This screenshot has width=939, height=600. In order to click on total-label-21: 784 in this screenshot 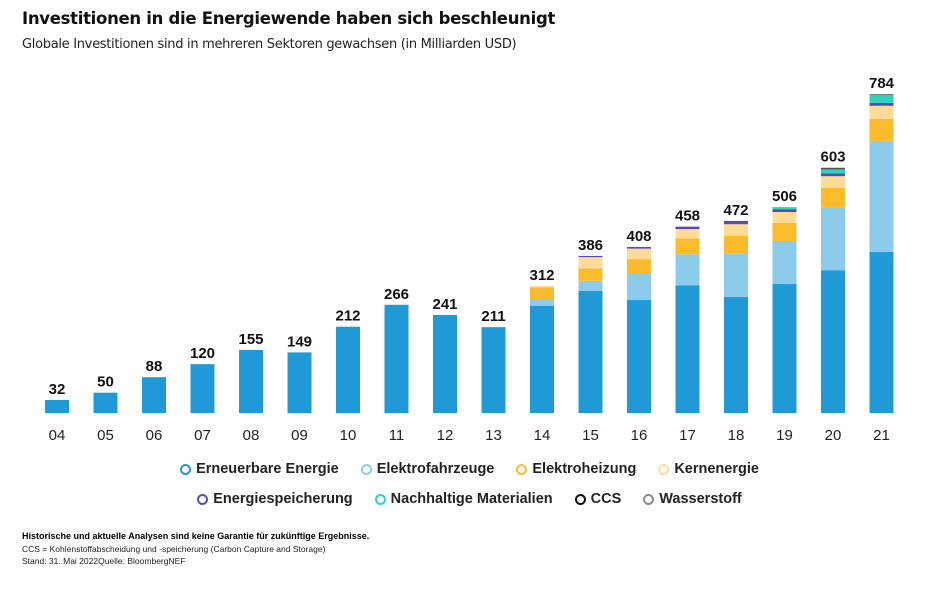, I will do `click(882, 83)`.